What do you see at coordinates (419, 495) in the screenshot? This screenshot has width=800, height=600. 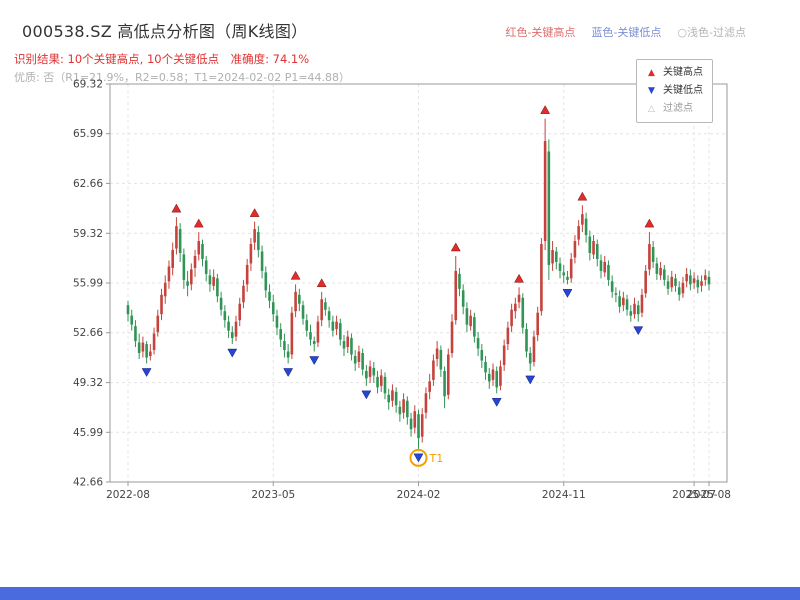 I see `svg-text: 2024-02` at bounding box center [419, 495].